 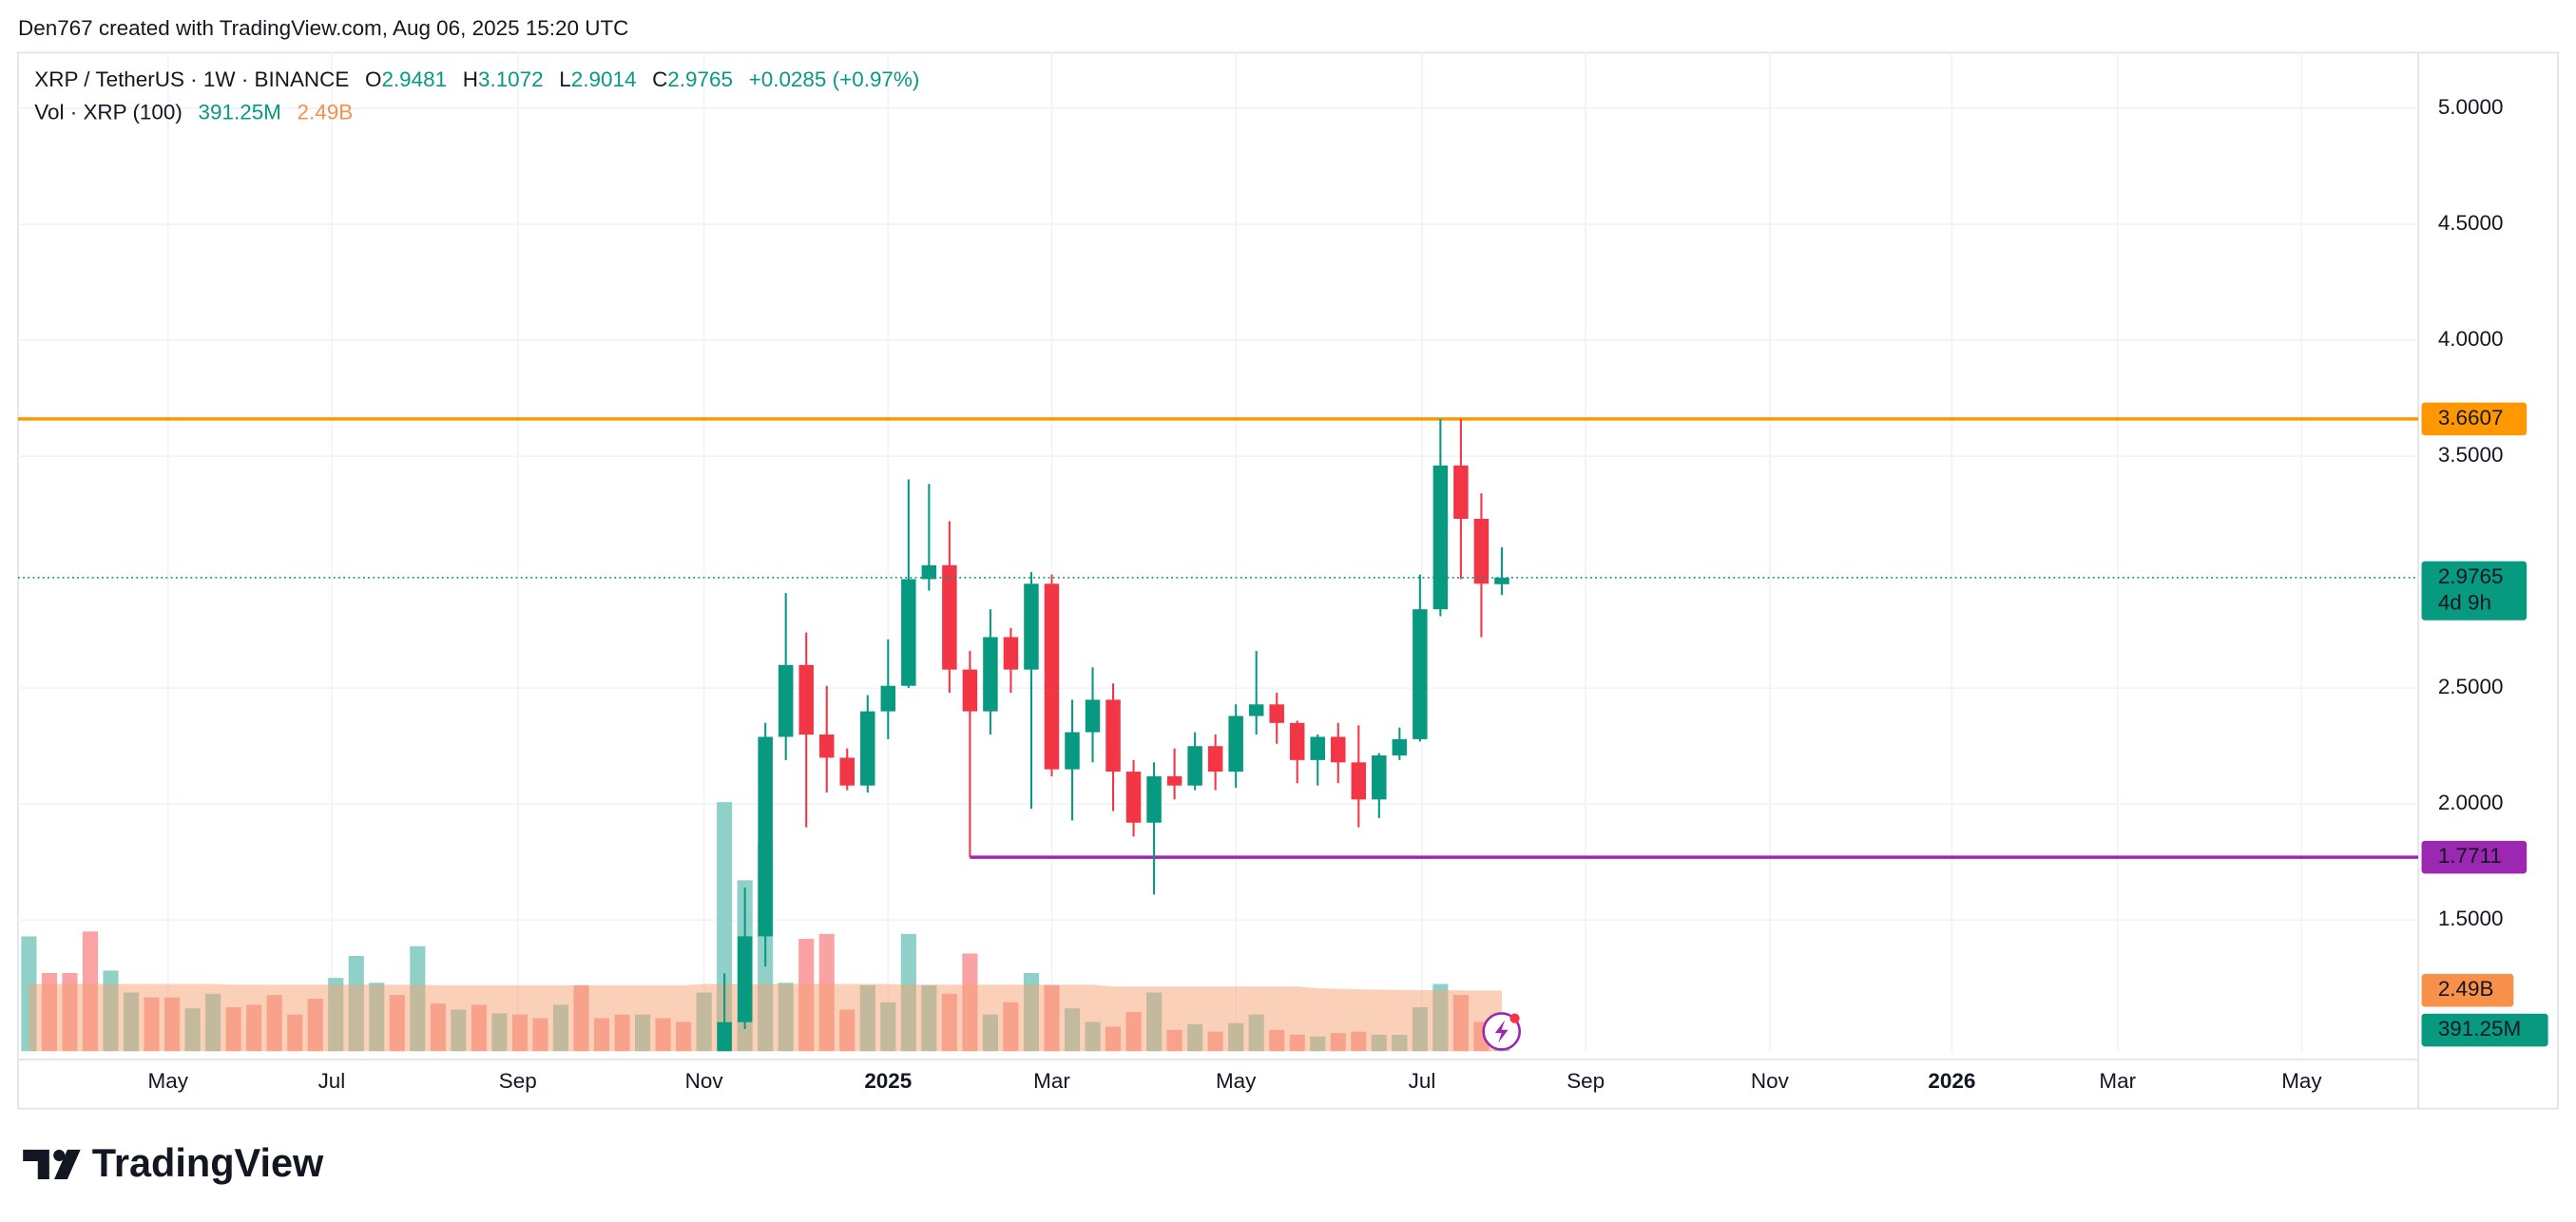 What do you see at coordinates (2471, 802) in the screenshot?
I see `y-tick-label: 2.0000` at bounding box center [2471, 802].